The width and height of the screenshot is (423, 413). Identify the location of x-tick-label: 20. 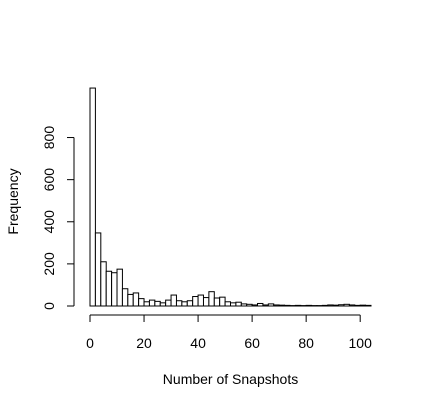
(144, 343).